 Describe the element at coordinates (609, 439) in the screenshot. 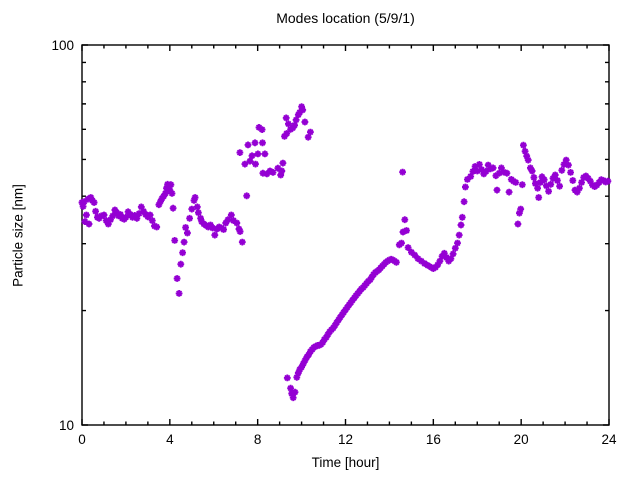

I see `x-tick-label: 24` at that location.